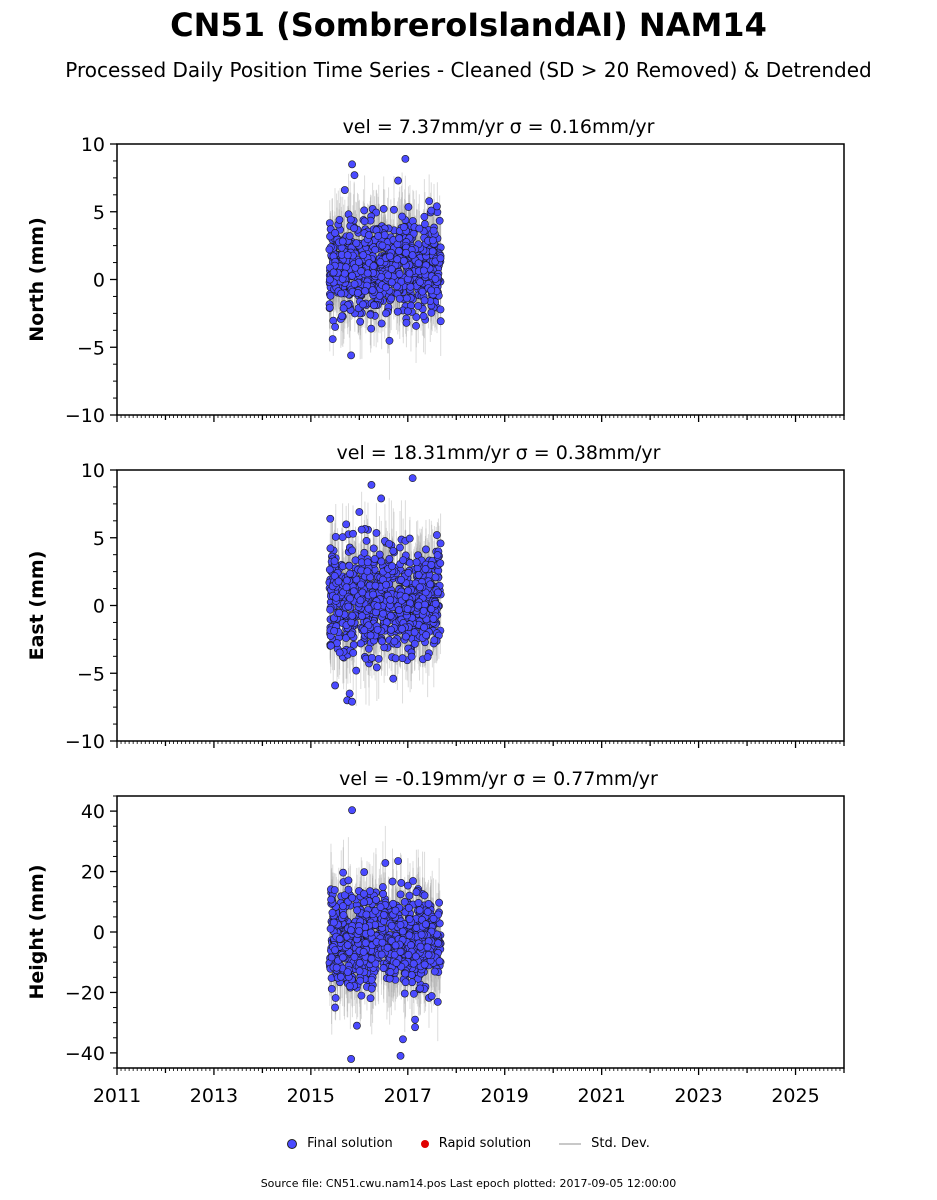  What do you see at coordinates (385, 590) in the screenshot?
I see `data-points` at bounding box center [385, 590].